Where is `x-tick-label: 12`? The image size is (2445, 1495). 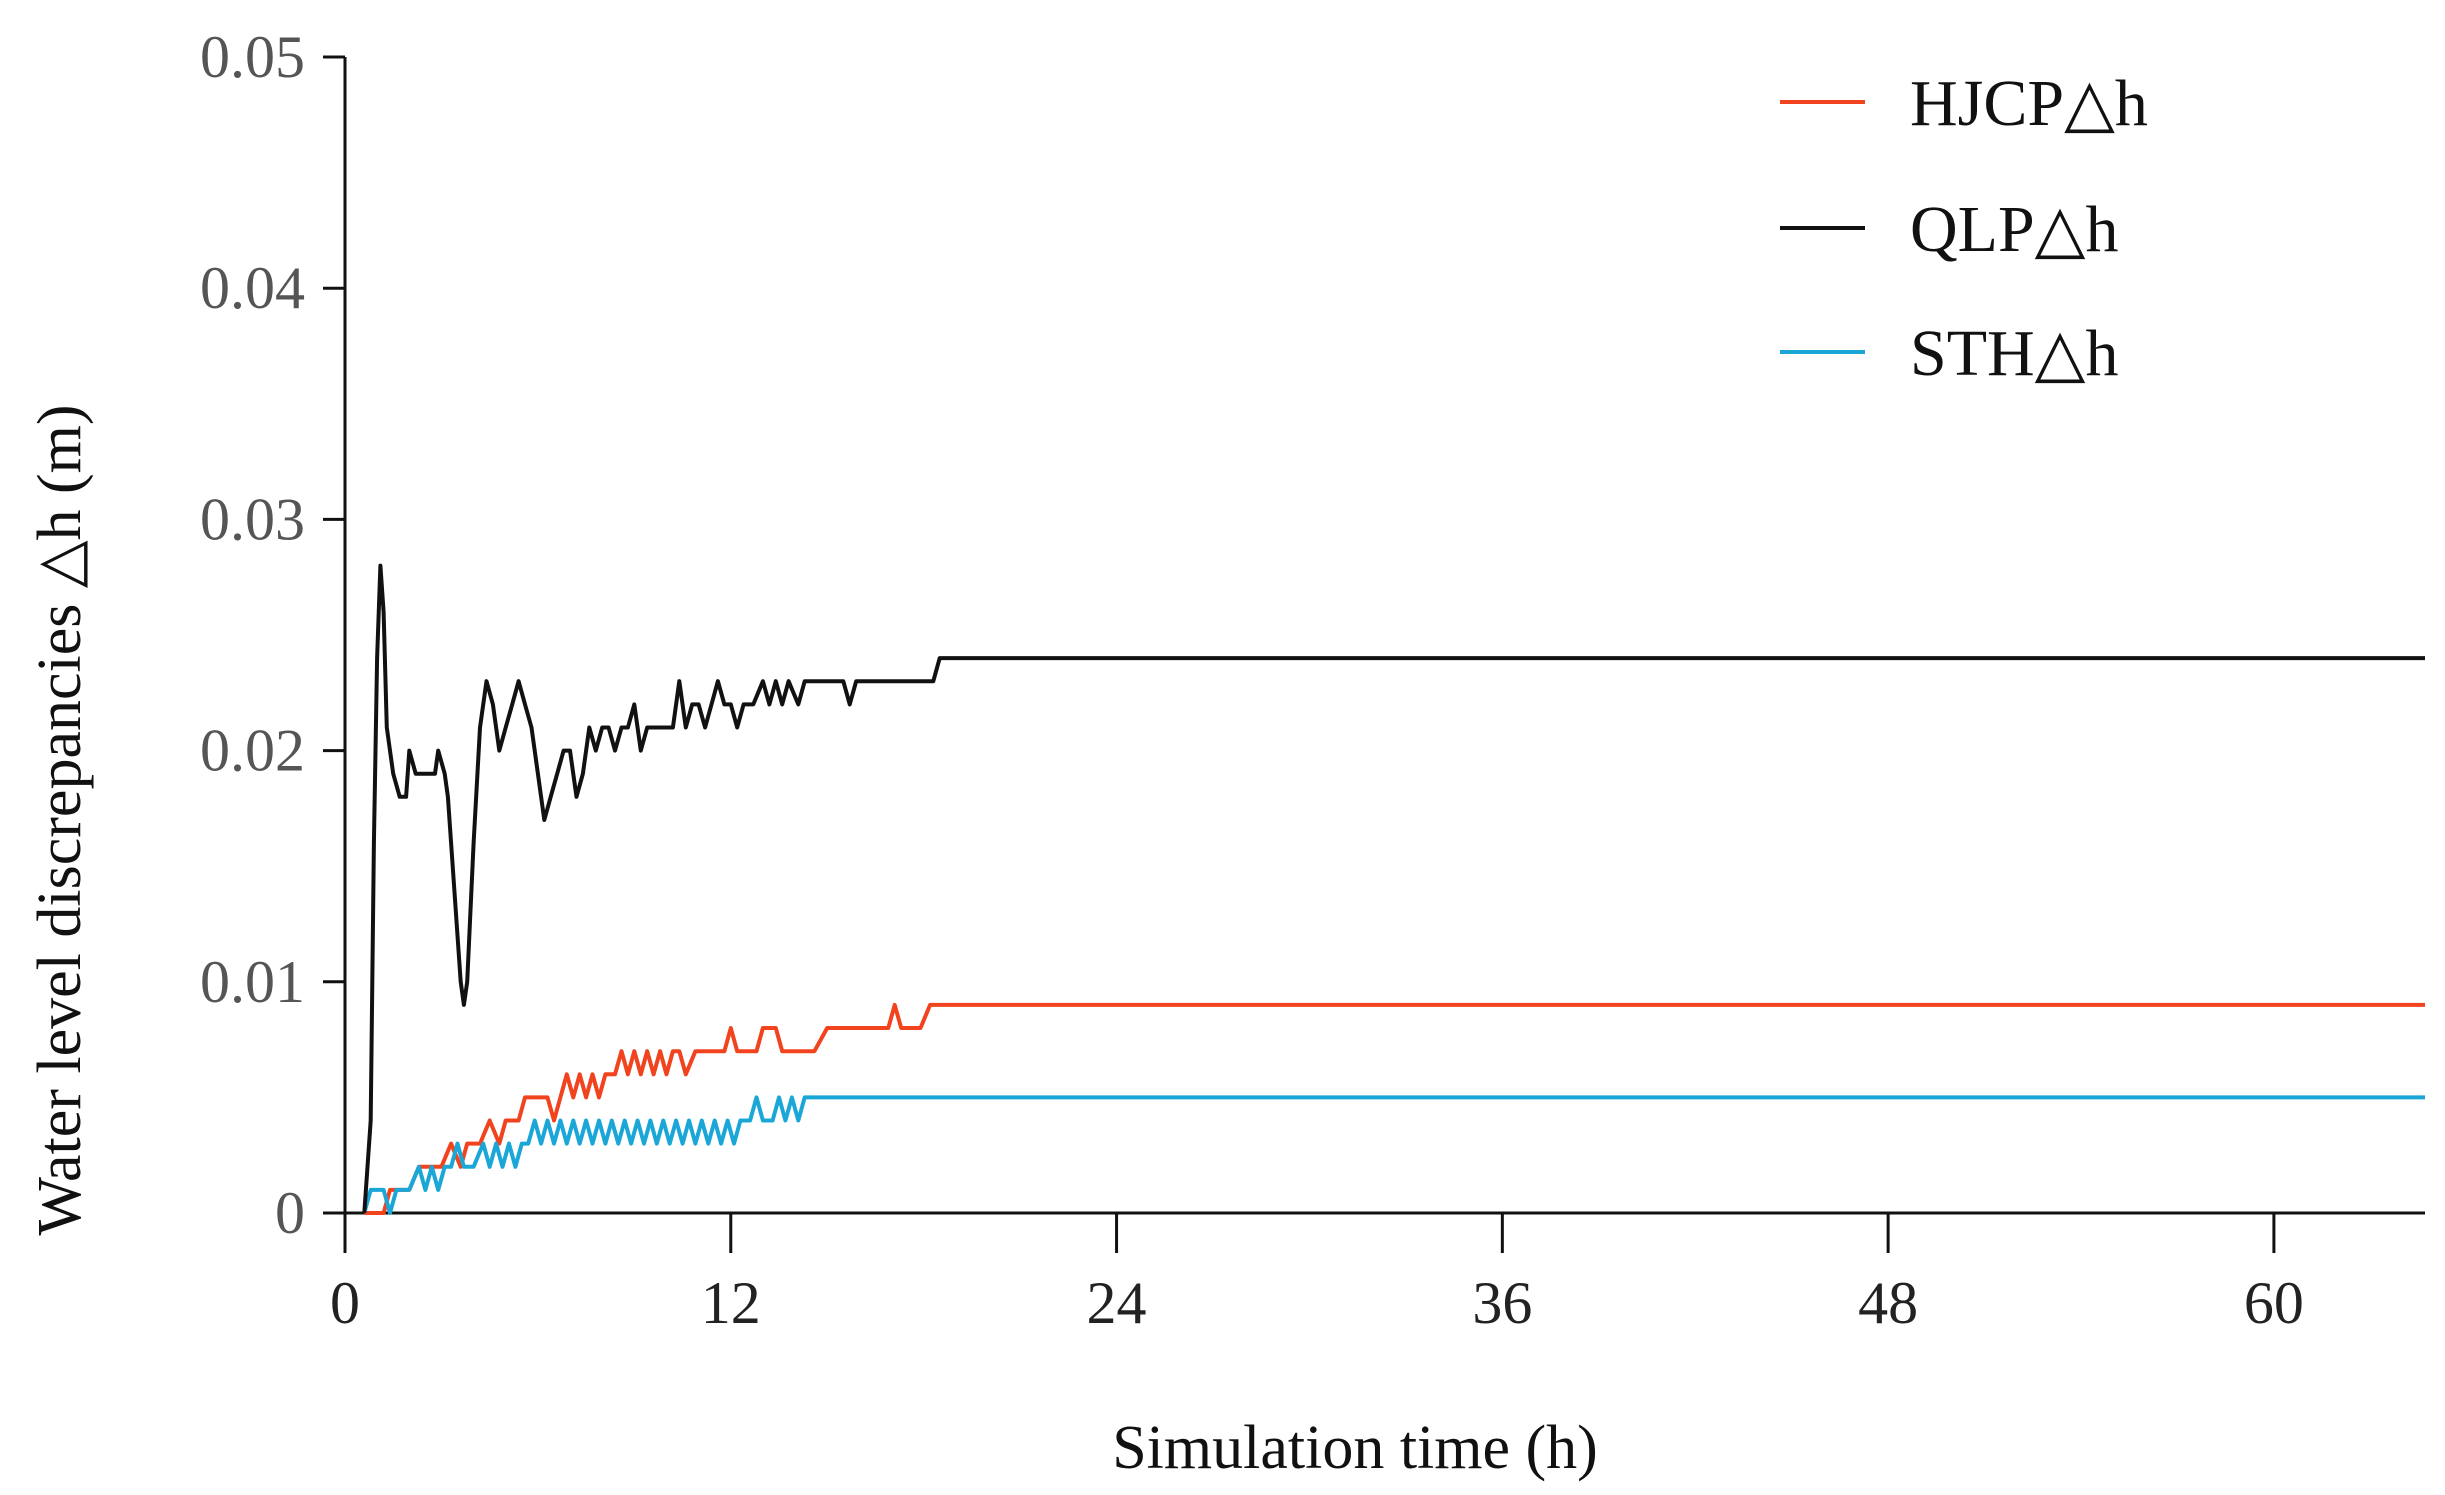 x-tick-label: 12 is located at coordinates (731, 1303).